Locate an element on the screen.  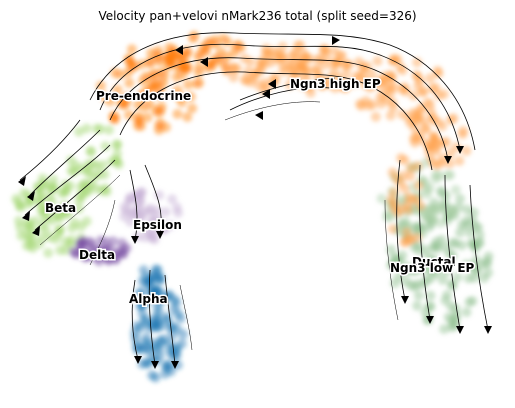
cluster-label-pre-endocrine: Pre-endocrine is located at coordinates (143, 96).